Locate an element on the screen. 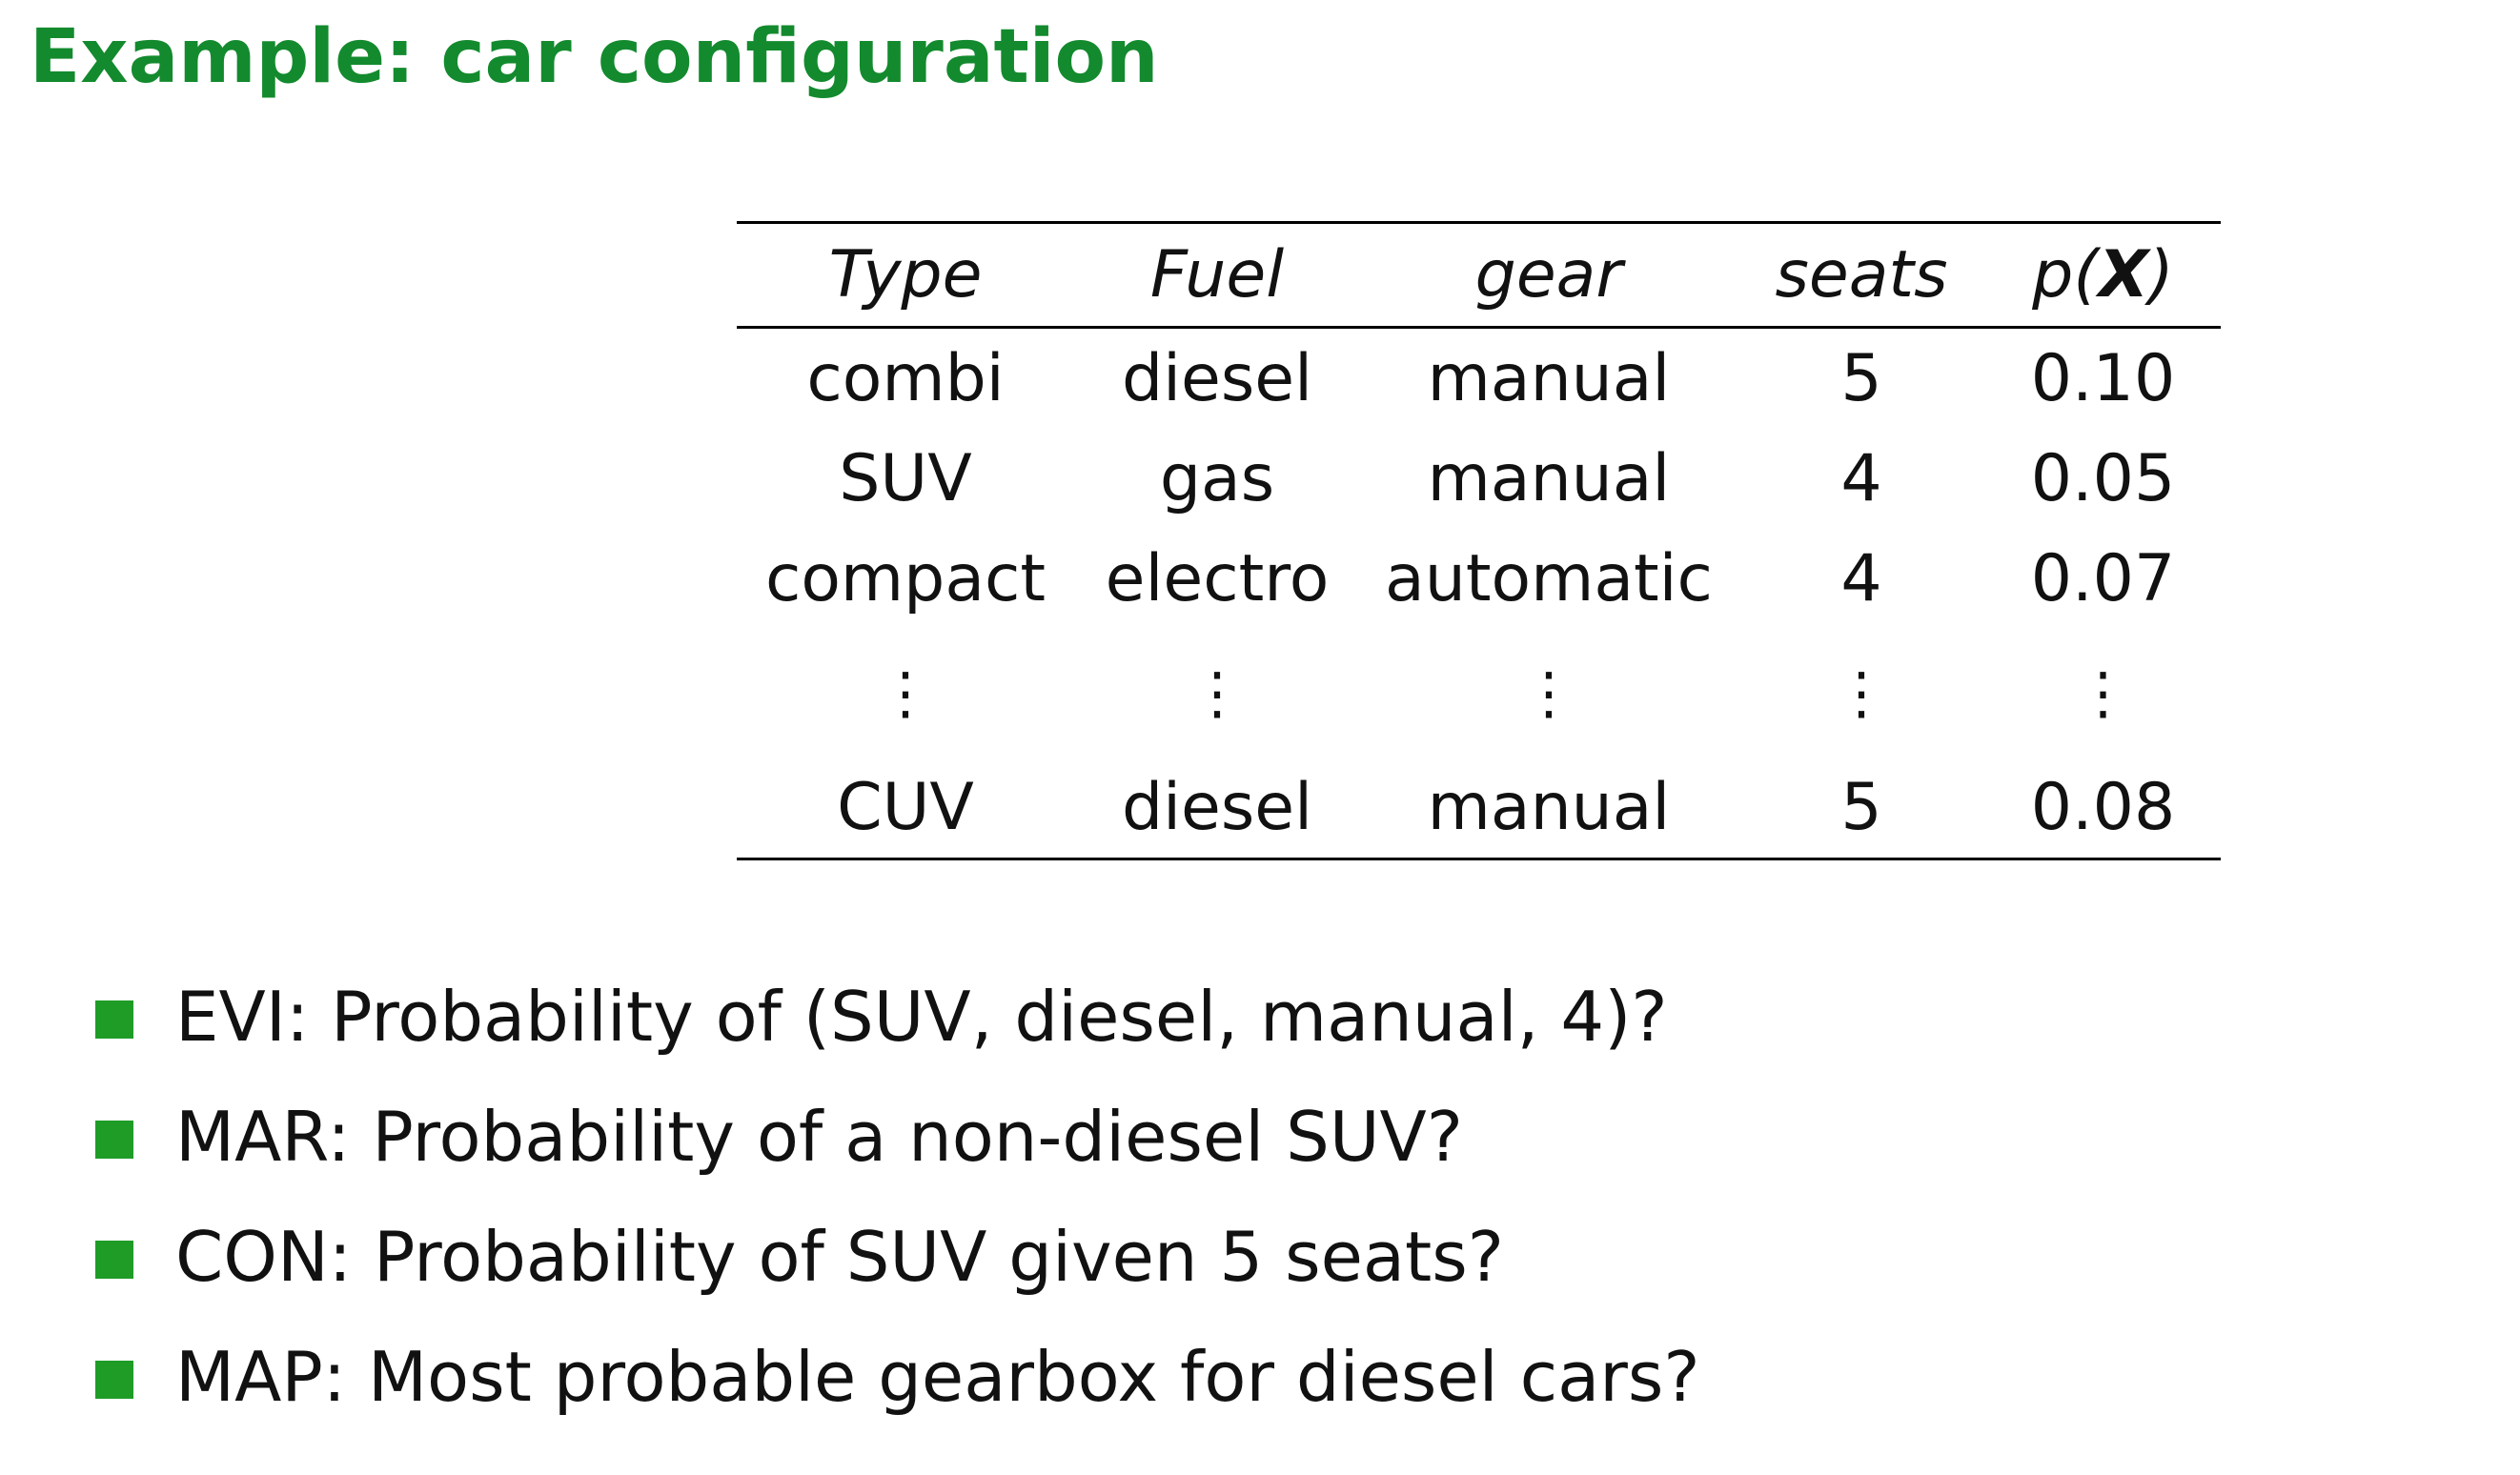  table-row: combi diesel manual 5 0.10 is located at coordinates (1479, 379).